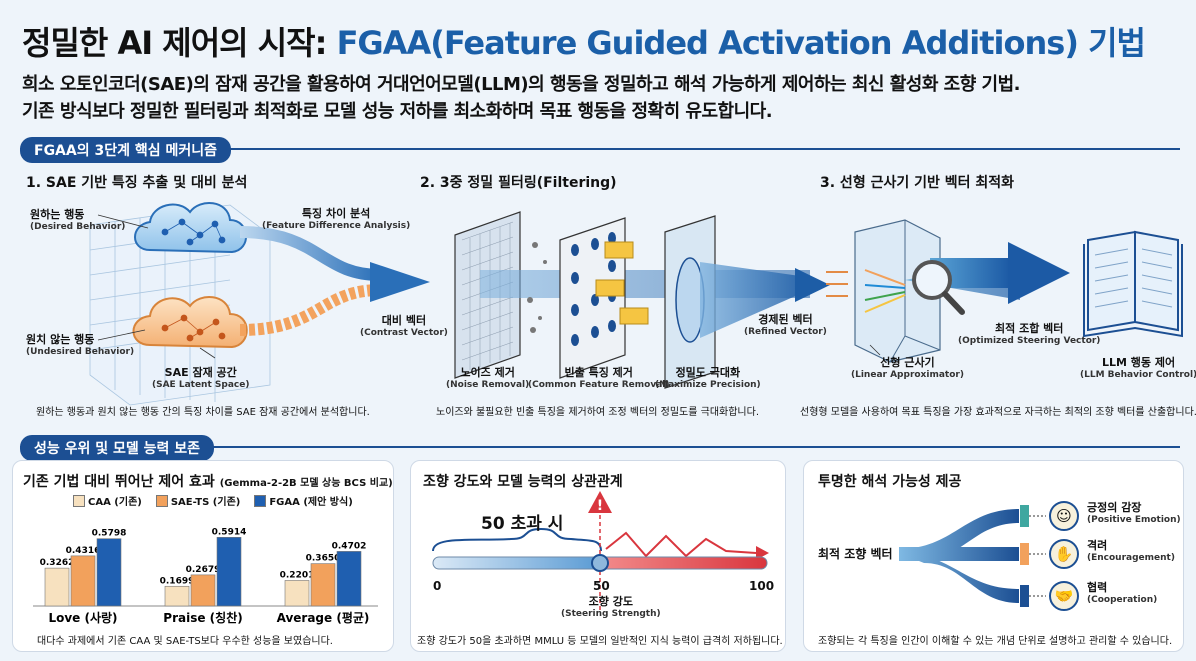  Describe the element at coordinates (972, 556) in the screenshot. I see `branch-diagram` at that location.